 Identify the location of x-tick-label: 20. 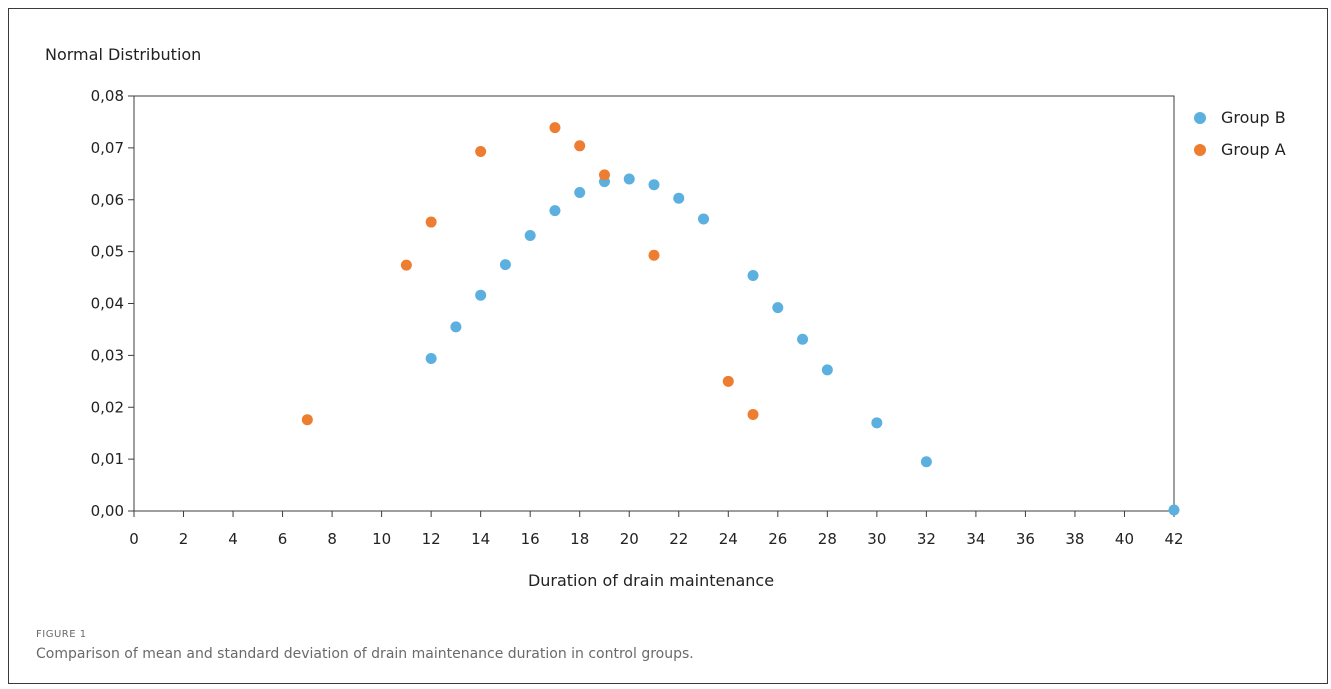
(629, 539).